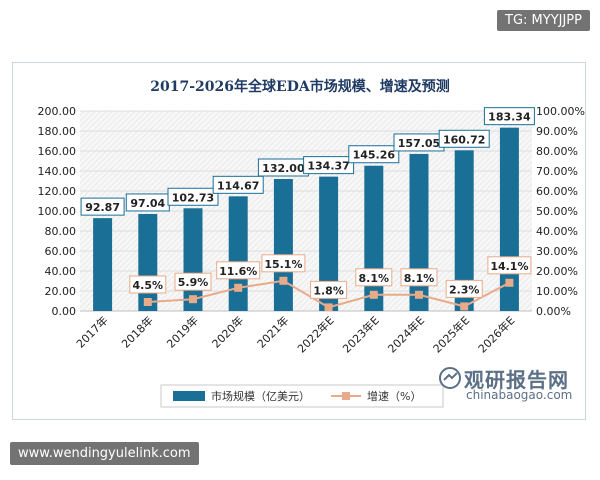 This screenshot has height=480, width=600. Describe the element at coordinates (419, 143) in the screenshot. I see `bar-data-label: 157.05` at that location.